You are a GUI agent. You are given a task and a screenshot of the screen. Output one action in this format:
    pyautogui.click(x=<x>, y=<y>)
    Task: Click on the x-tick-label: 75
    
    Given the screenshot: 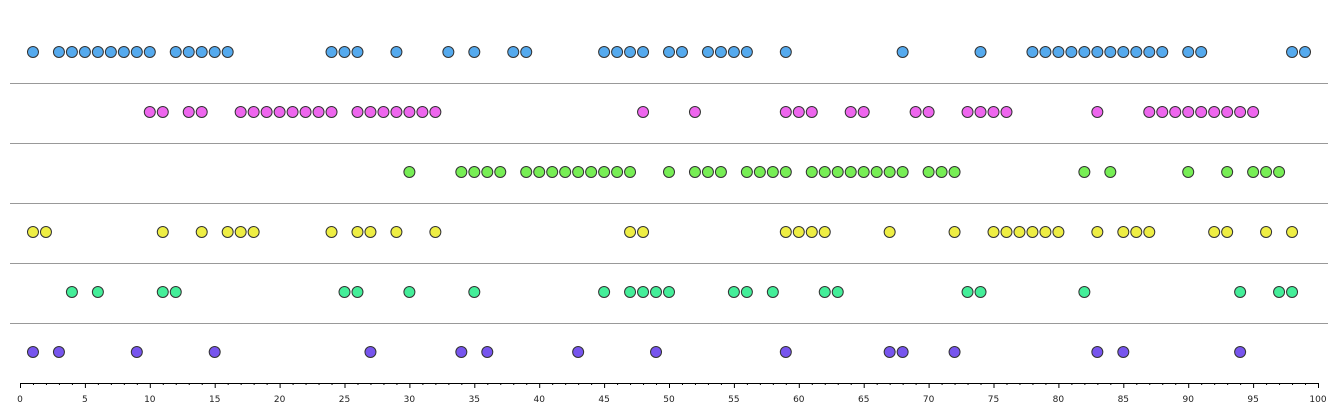 What is the action you would take?
    pyautogui.click(x=993, y=400)
    